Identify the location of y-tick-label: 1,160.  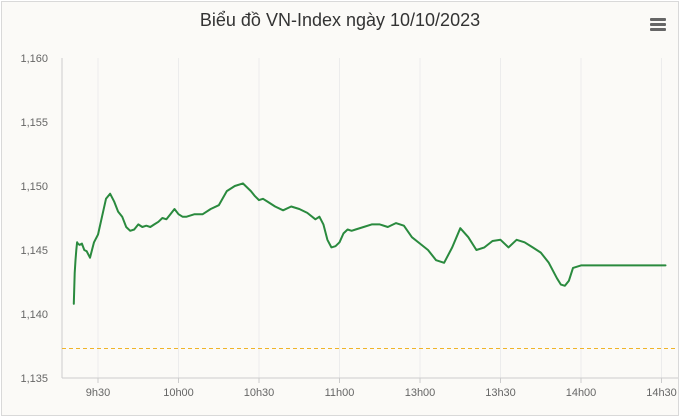
(34, 59).